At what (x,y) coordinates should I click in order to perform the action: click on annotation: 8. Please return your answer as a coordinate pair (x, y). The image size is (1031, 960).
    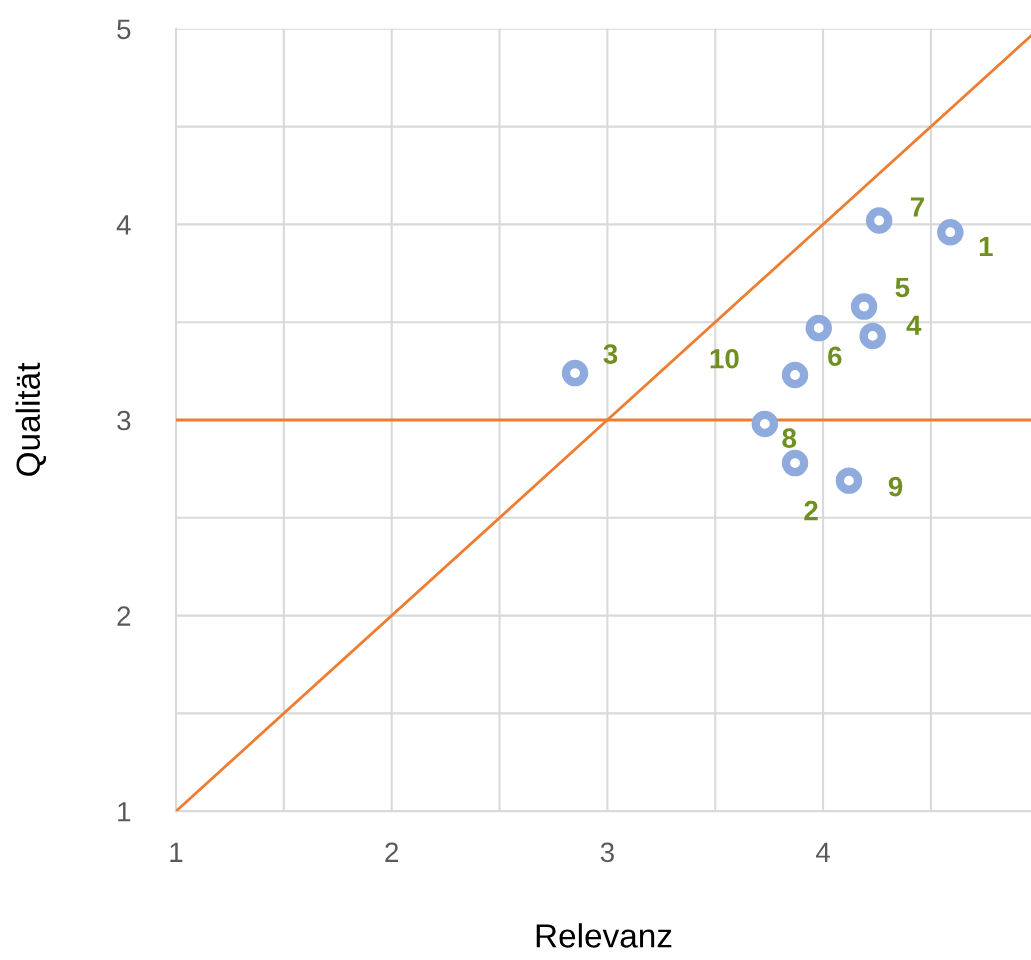
    Looking at the image, I should click on (789, 438).